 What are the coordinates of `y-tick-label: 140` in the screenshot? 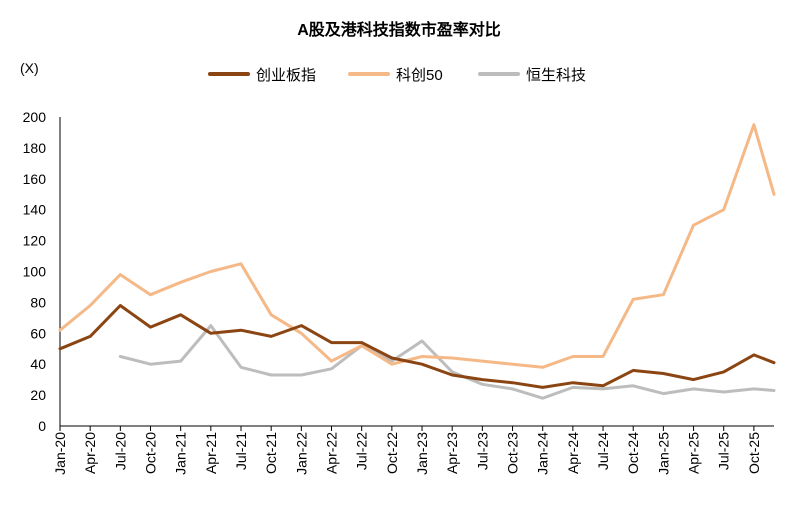 It's located at (35, 210).